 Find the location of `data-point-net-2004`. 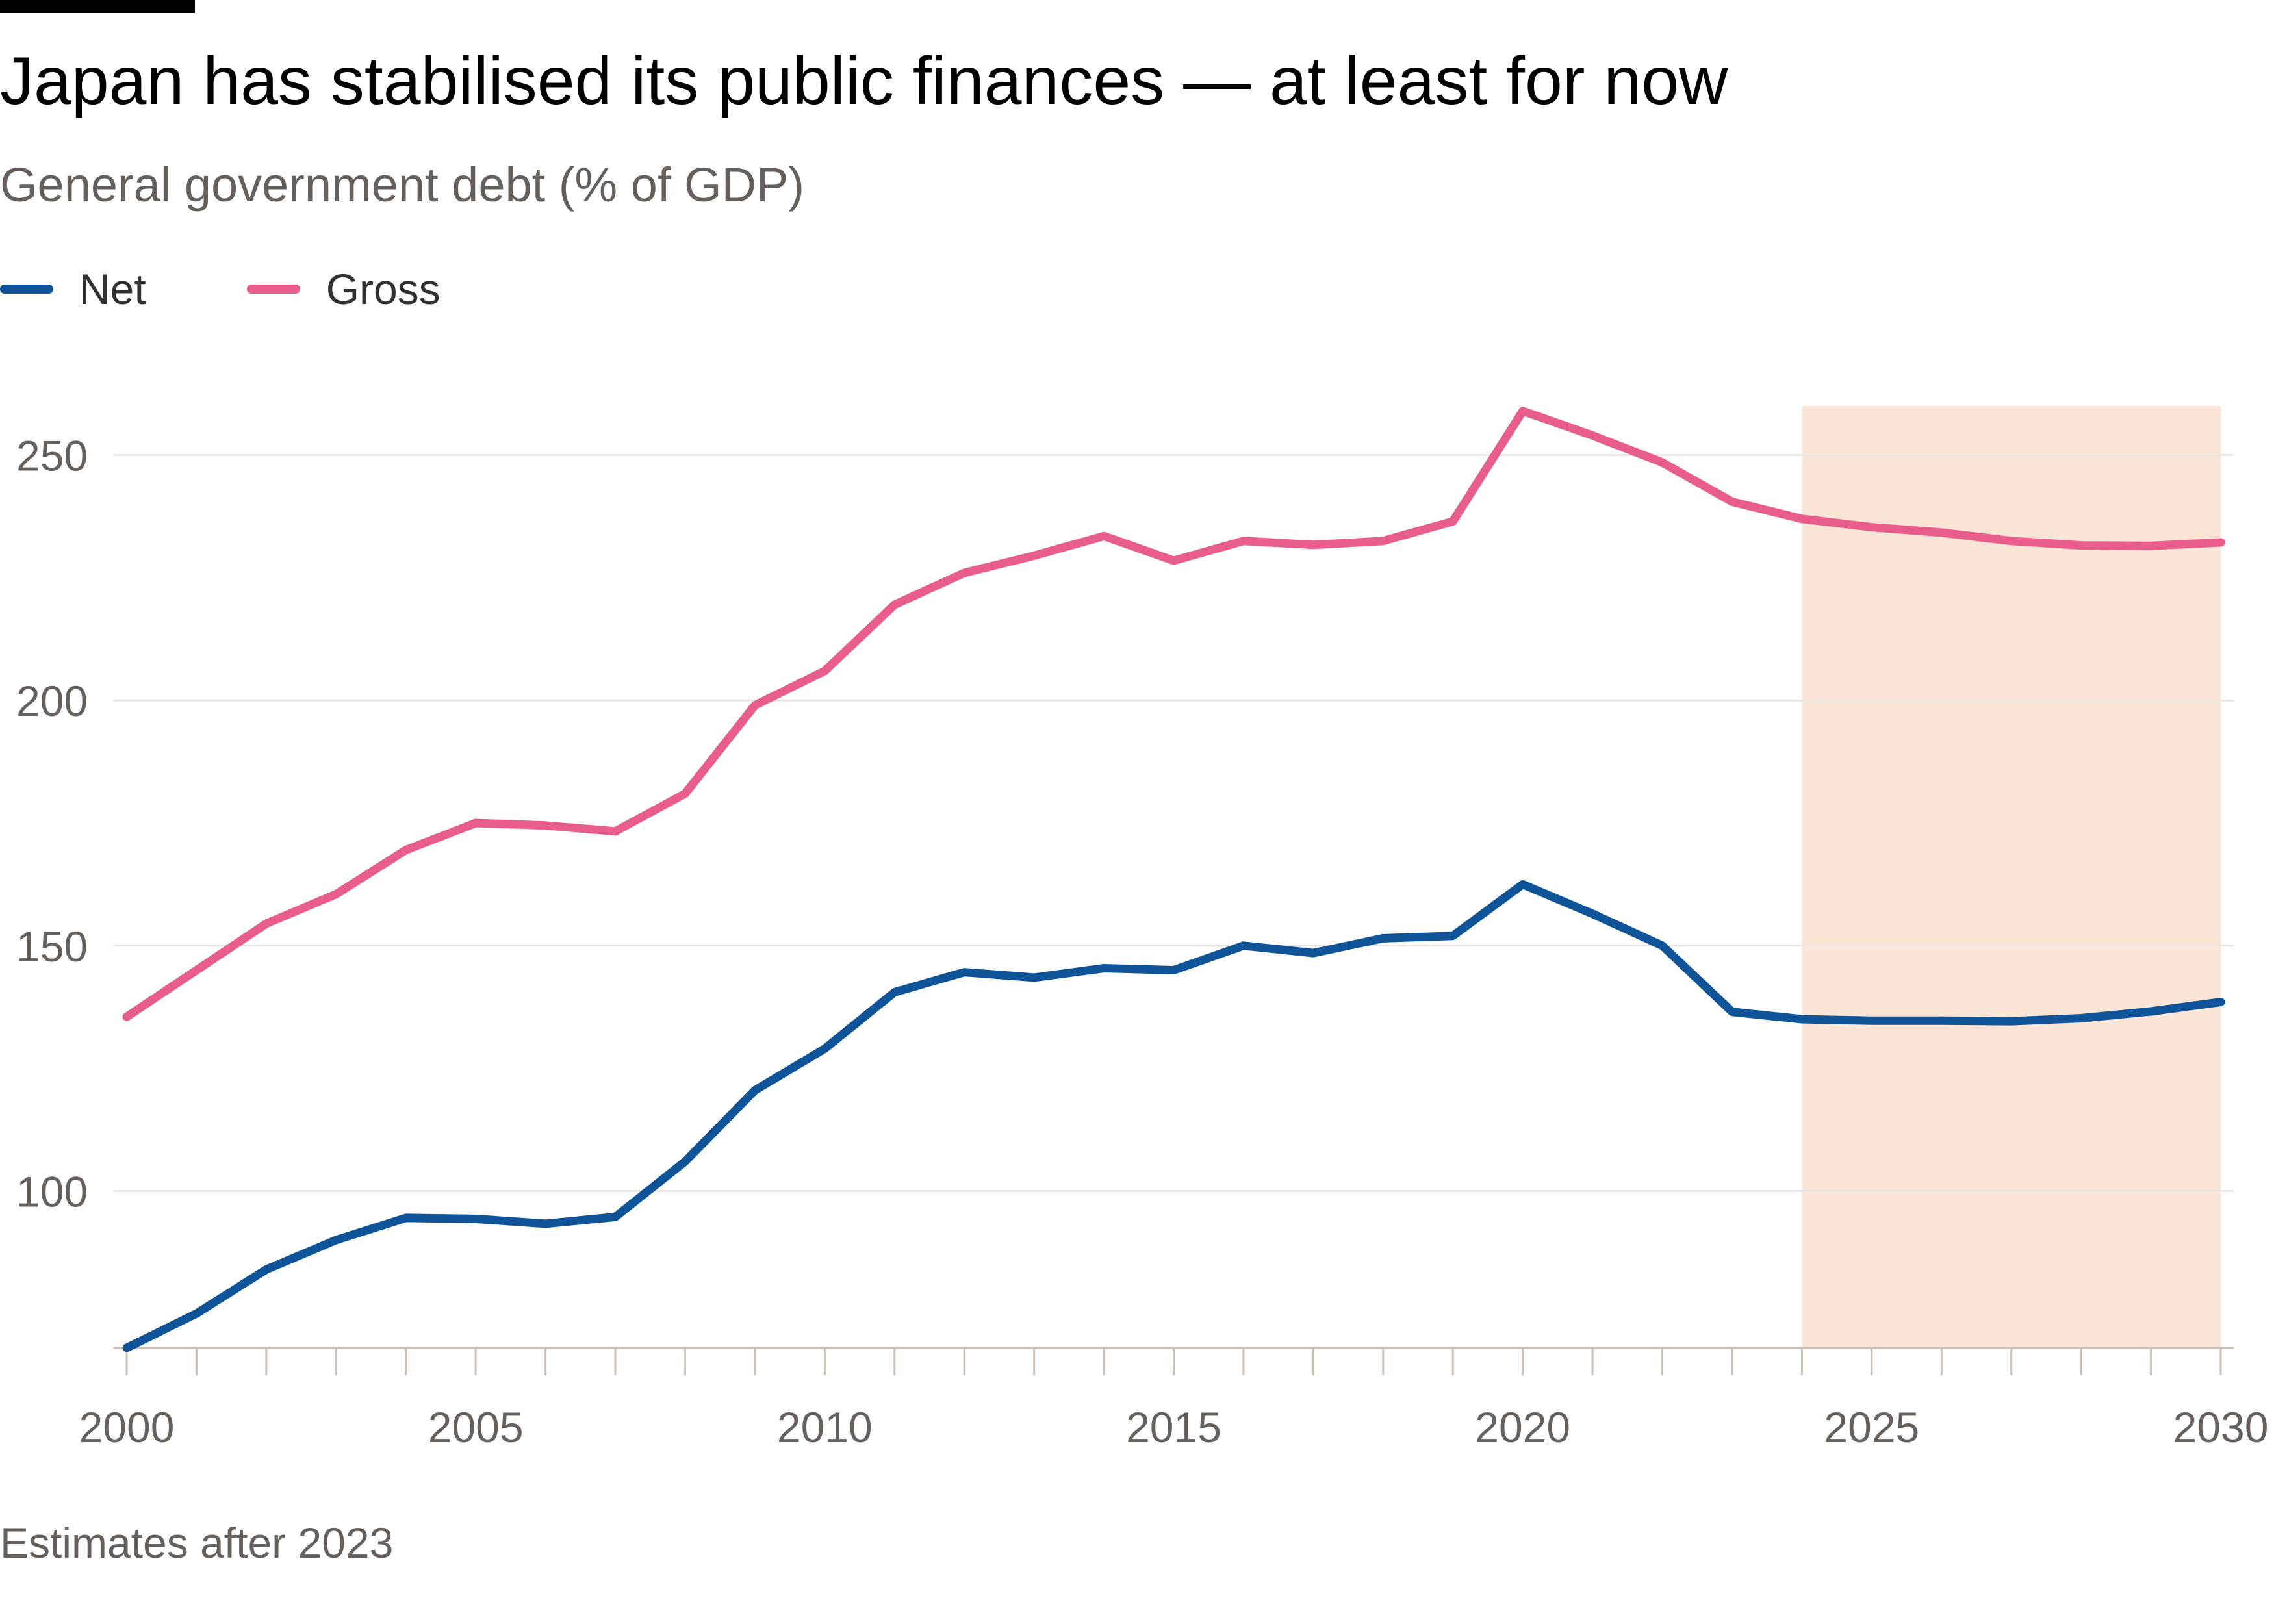

data-point-net-2004 is located at coordinates (406, 1218).